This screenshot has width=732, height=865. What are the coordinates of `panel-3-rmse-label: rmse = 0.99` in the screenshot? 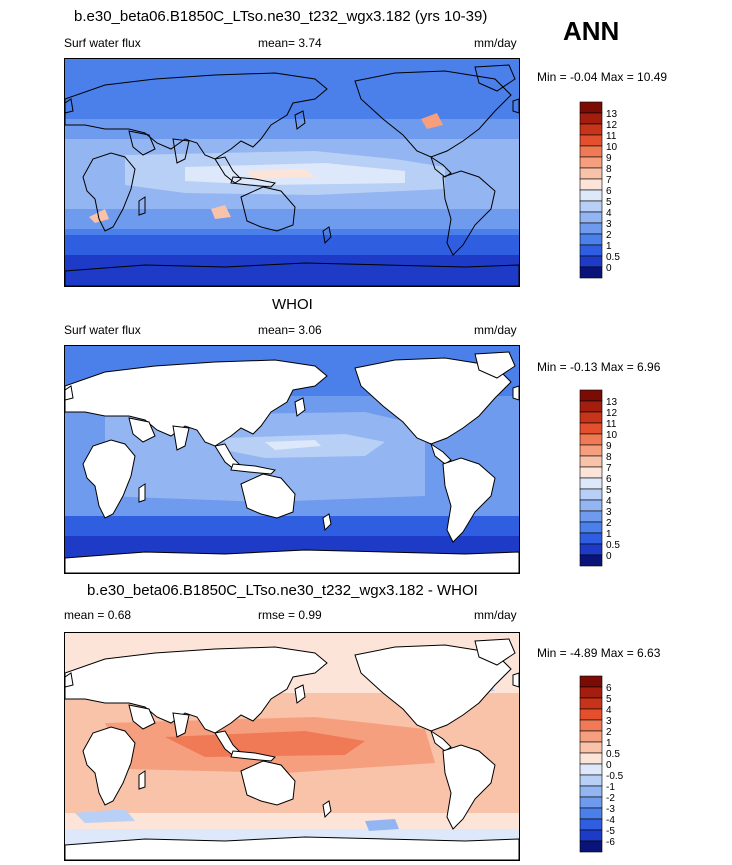 It's located at (290, 615).